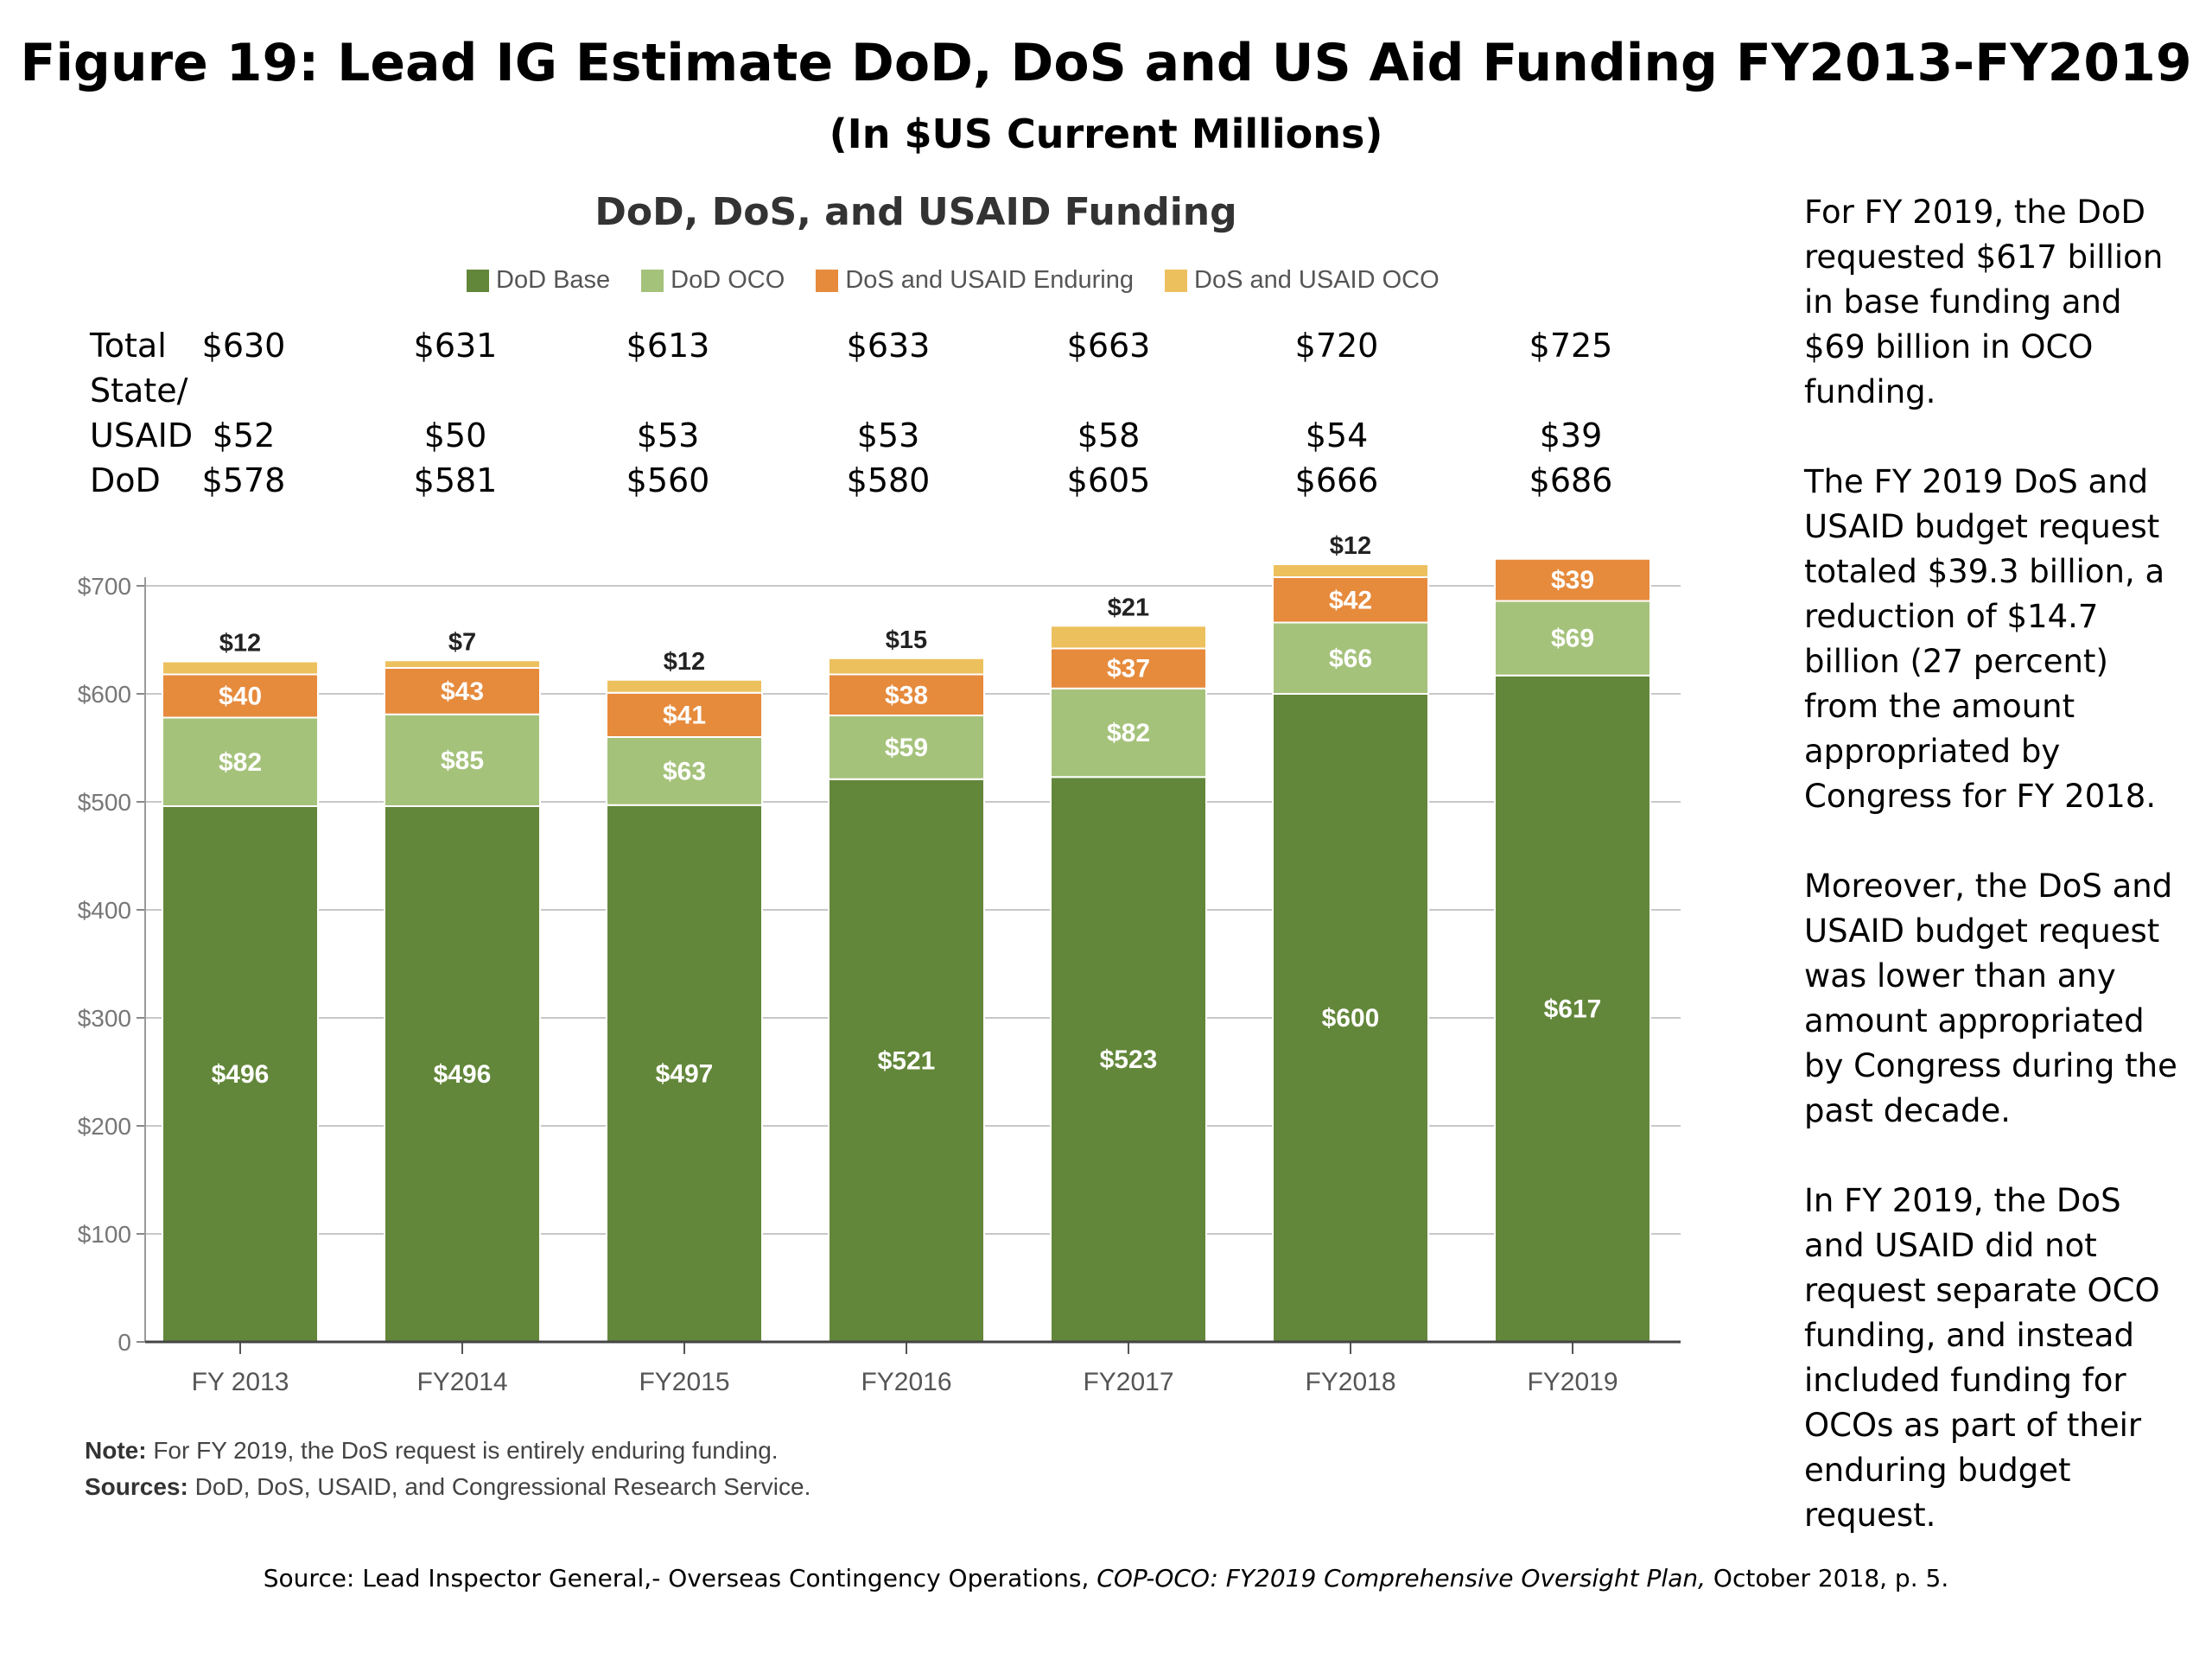  What do you see at coordinates (888, 480) in the screenshot?
I see `summary-dod-value: $580` at bounding box center [888, 480].